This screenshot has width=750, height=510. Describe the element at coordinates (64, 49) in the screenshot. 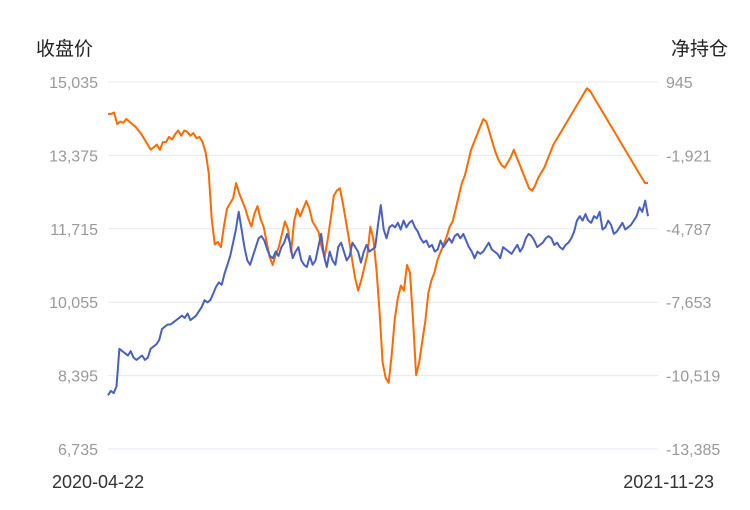

I see `left-axis-title: 收盘价` at that location.